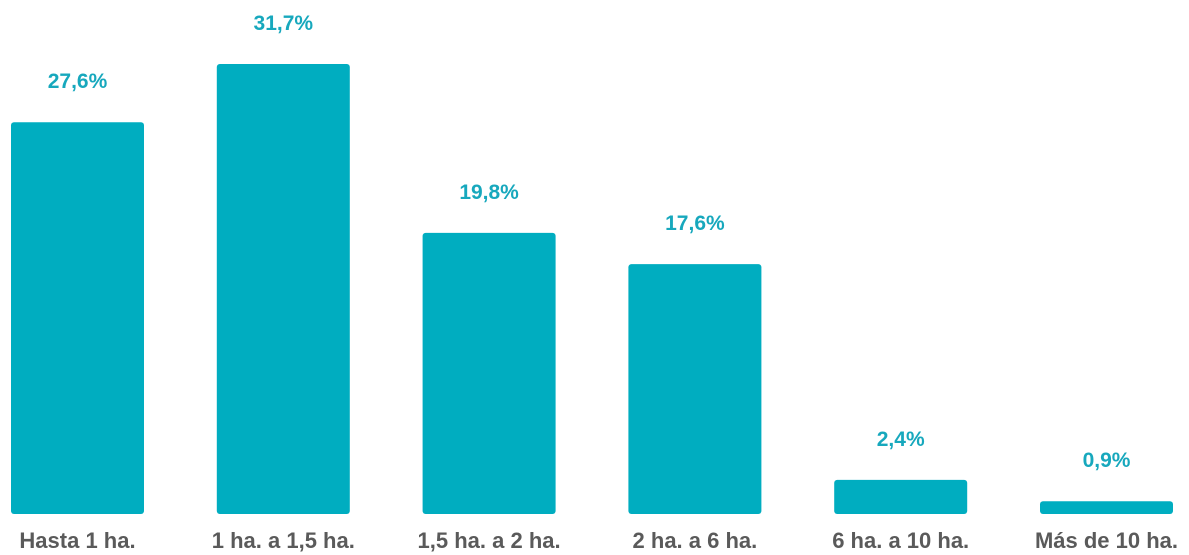 This screenshot has width=1189, height=555. What do you see at coordinates (489, 192) in the screenshot?
I see `value-label-3: 19,8%` at bounding box center [489, 192].